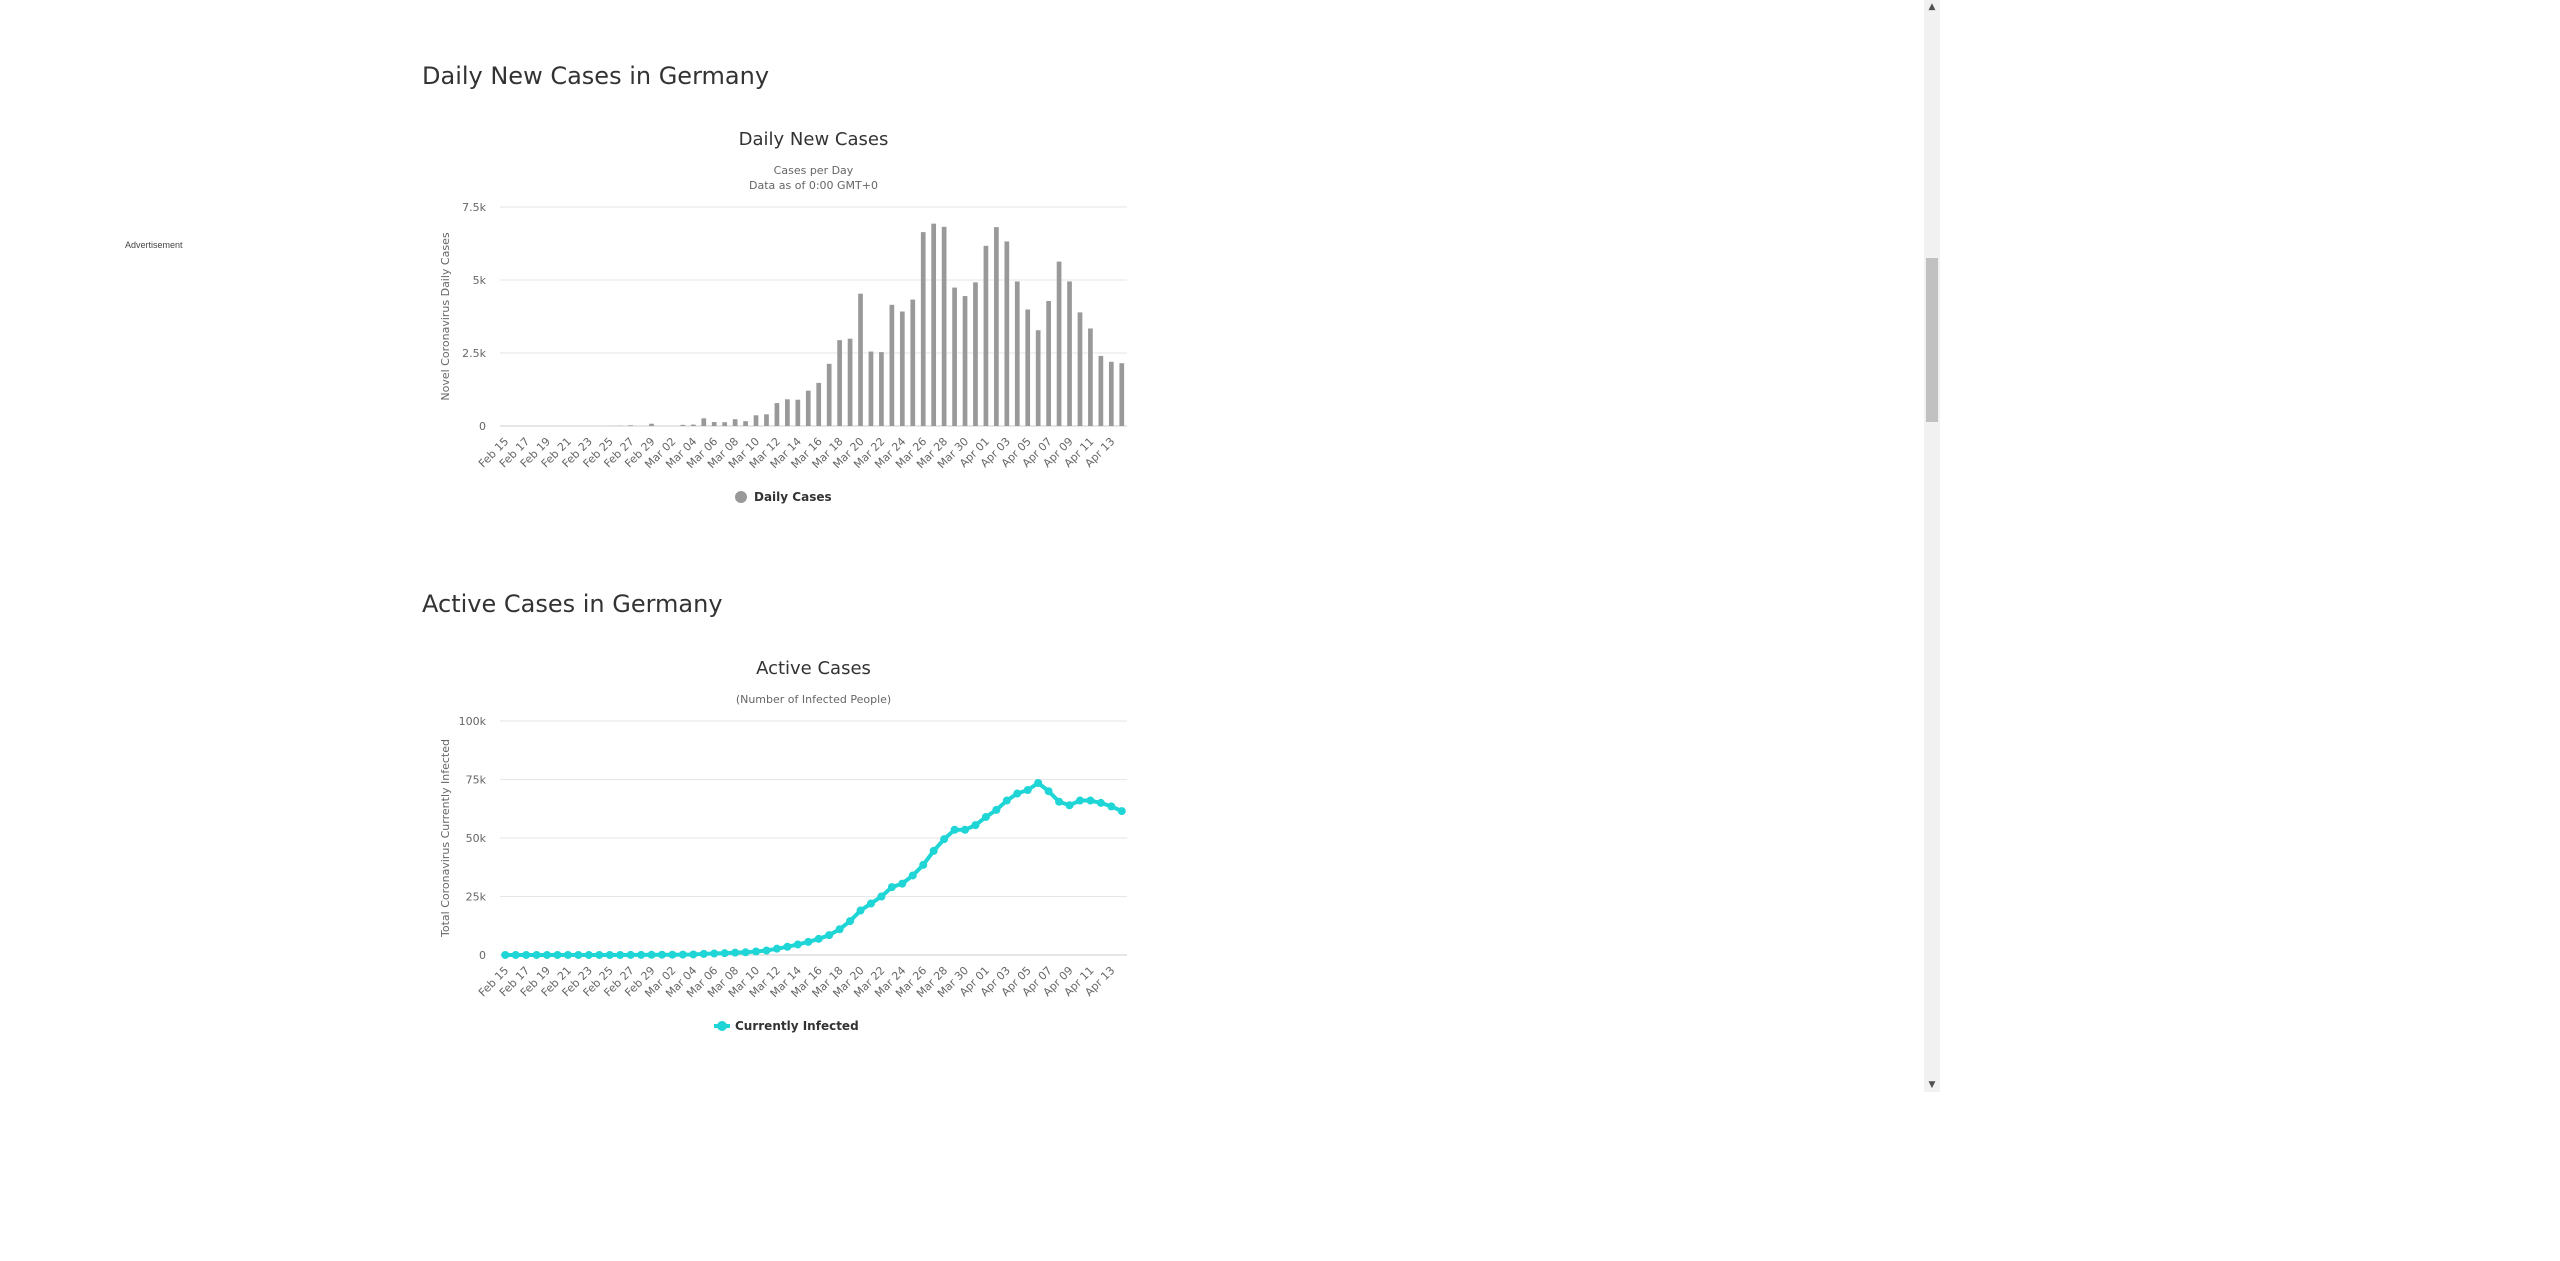 The height and width of the screenshot is (1261, 2560). What do you see at coordinates (1079, 452) in the screenshot?
I see `x-tick-label: Apr 11` at bounding box center [1079, 452].